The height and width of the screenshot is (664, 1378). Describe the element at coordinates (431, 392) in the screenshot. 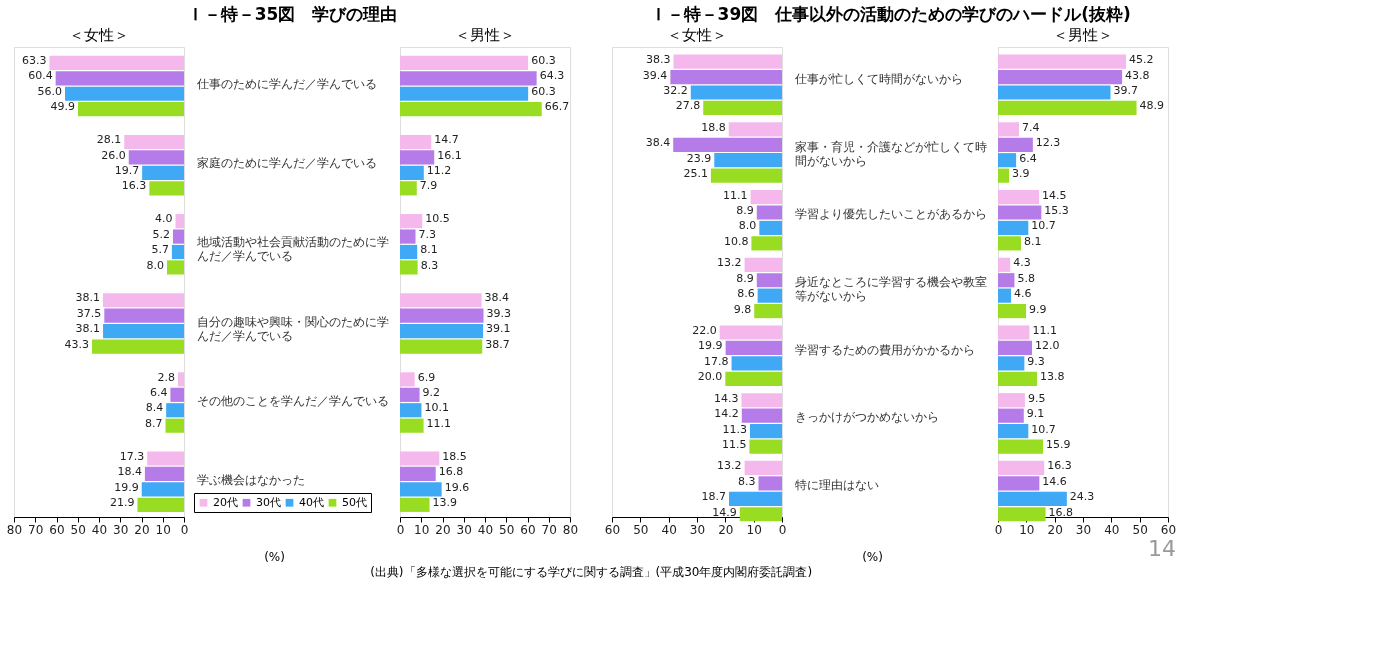

I see `data-label: 9.2` at that location.